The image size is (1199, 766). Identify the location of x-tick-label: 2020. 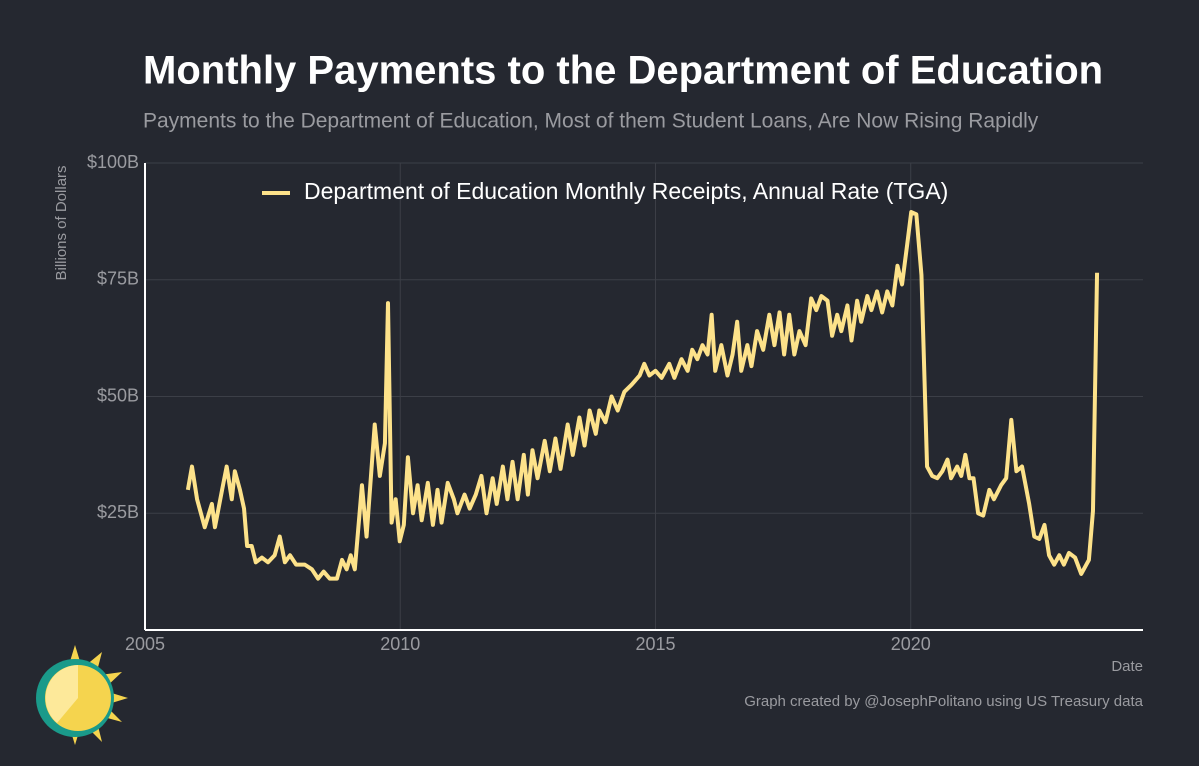
(911, 644).